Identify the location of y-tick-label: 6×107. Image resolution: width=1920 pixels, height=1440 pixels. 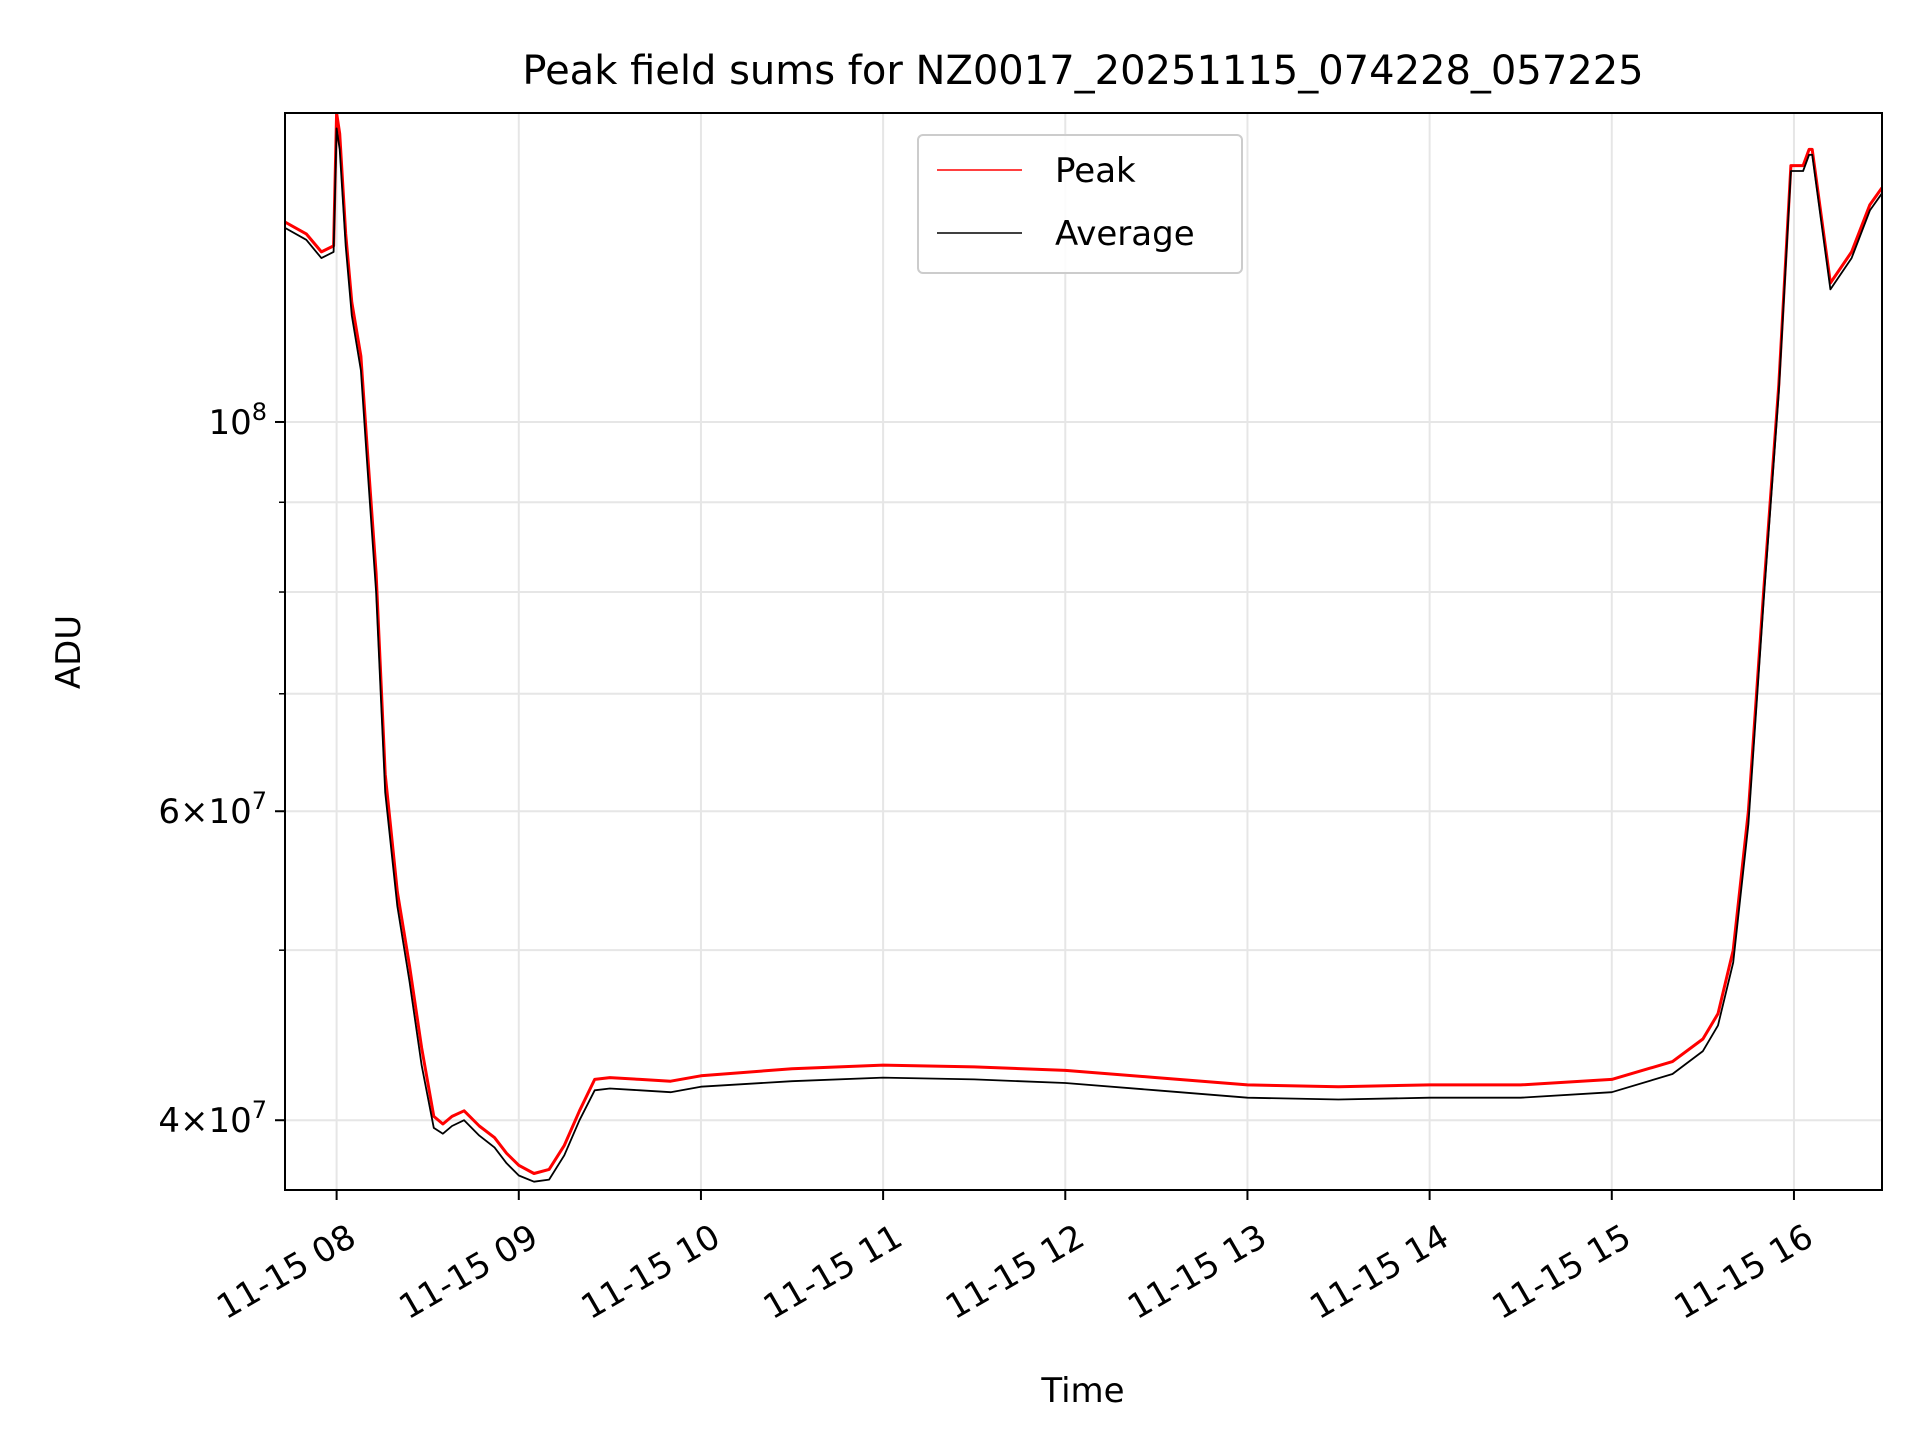
(212, 809).